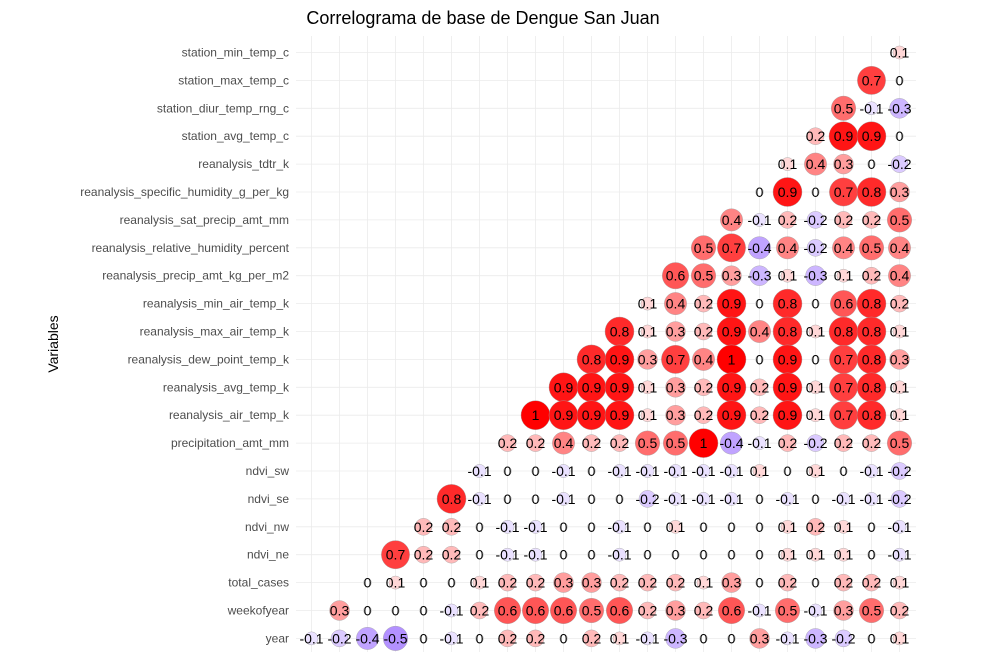  I want to click on y-tick-label: reanalysis_min_air_temp_k, so click(216, 304).